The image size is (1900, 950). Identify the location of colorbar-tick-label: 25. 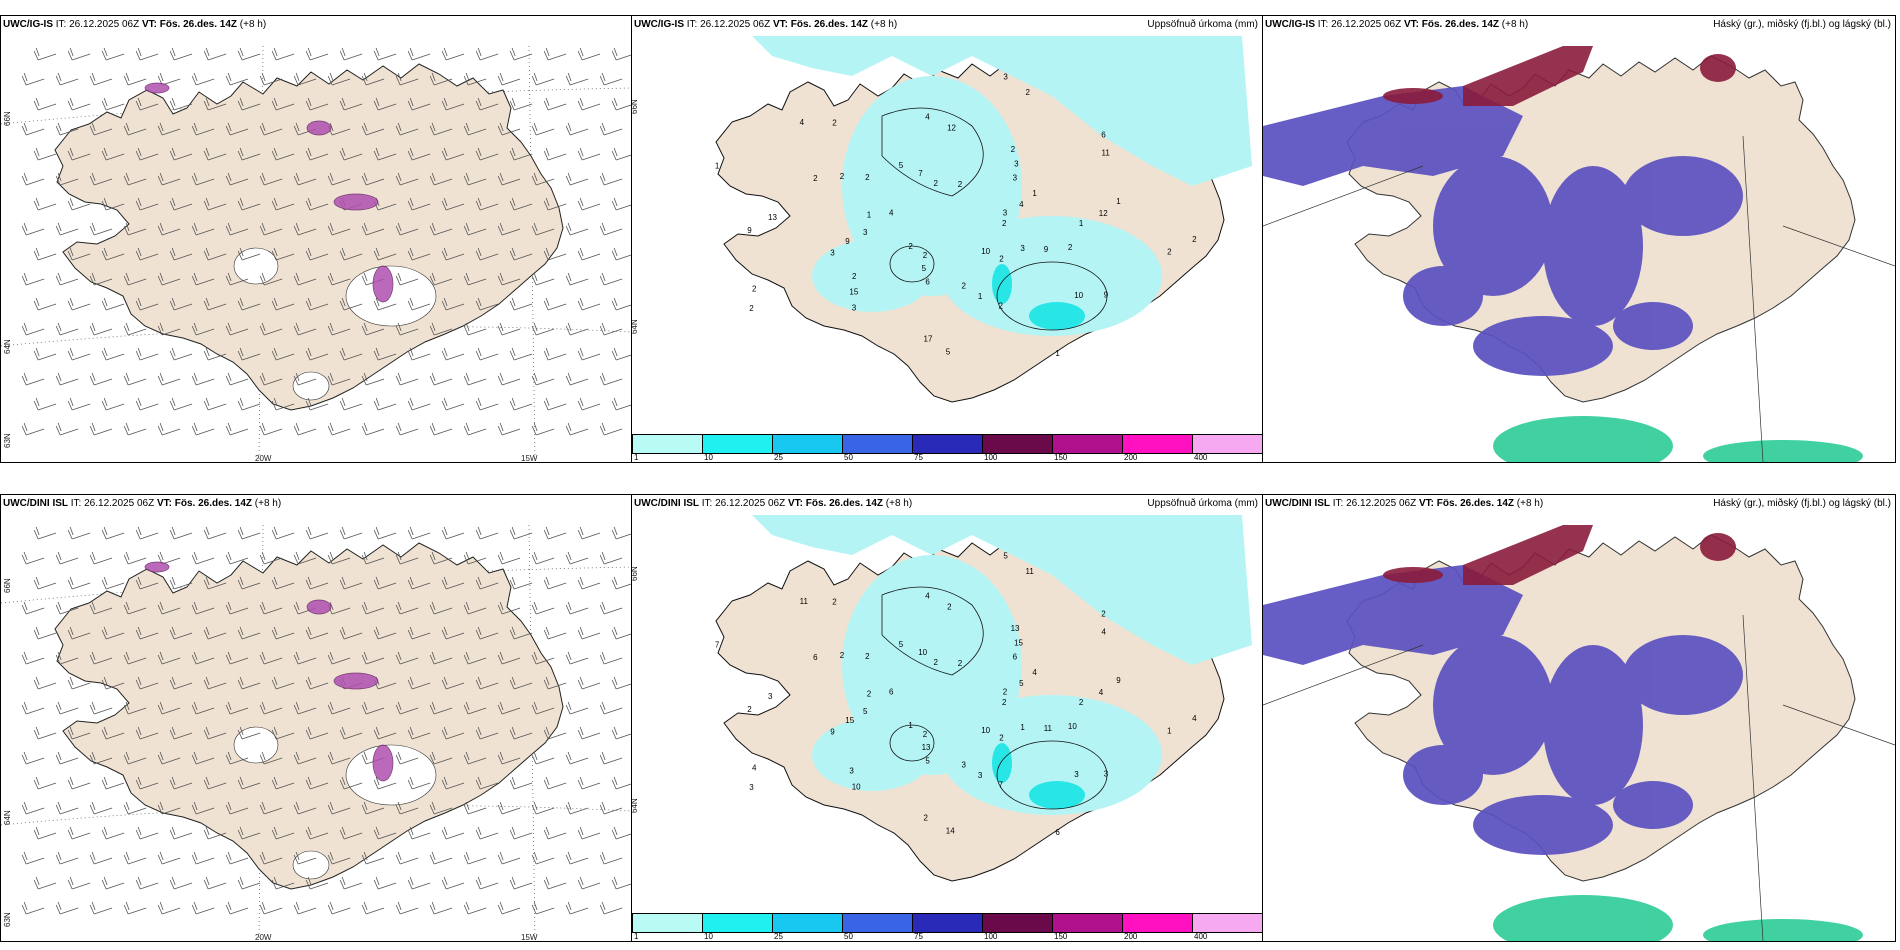
(778, 936).